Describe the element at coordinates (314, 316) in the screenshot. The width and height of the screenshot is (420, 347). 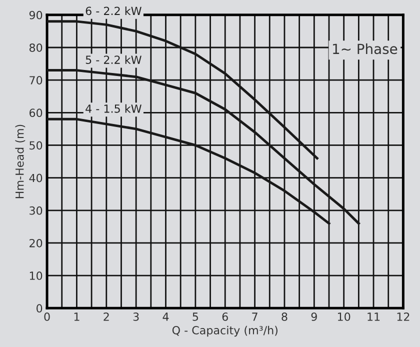
I see `x-tick-label: 9` at that location.